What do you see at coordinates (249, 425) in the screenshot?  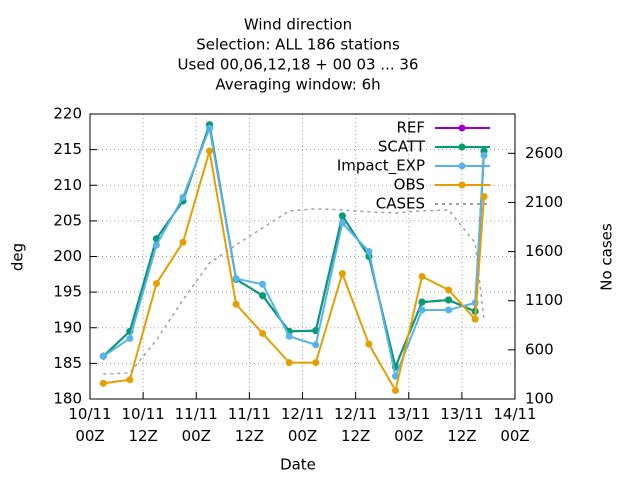 I see `x-tick-label: 11/11 12Z` at bounding box center [249, 425].